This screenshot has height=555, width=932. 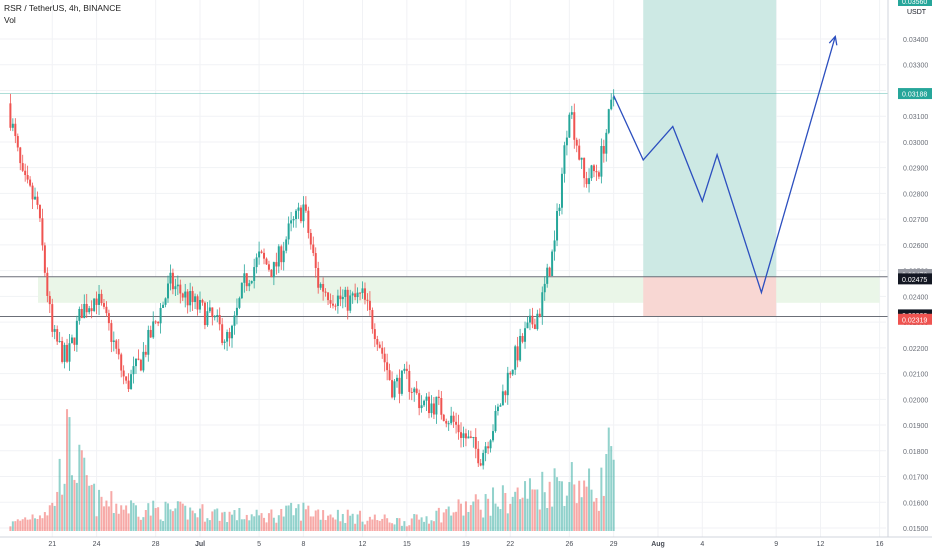 What do you see at coordinates (303, 544) in the screenshot?
I see `x-tick-label: 8` at bounding box center [303, 544].